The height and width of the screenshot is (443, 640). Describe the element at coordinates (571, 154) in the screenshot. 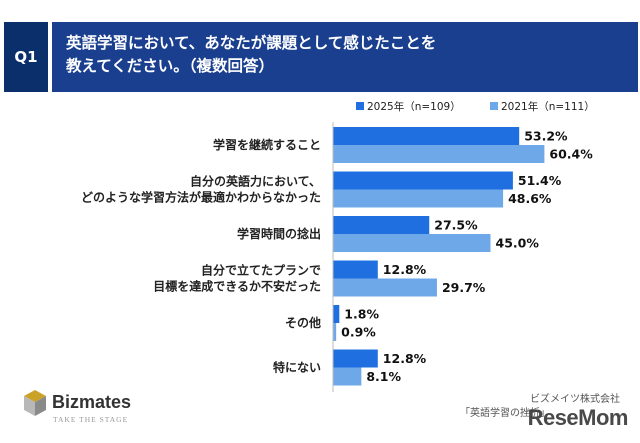

I see `value-label-1-0: 60.4%` at that location.